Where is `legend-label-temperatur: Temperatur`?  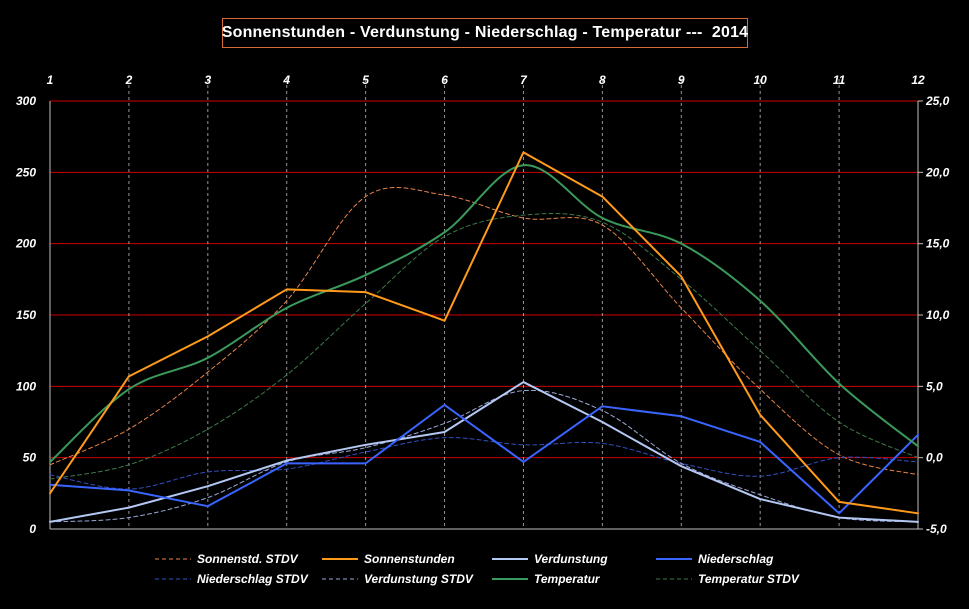 legend-label-temperatur: Temperatur is located at coordinates (567, 579).